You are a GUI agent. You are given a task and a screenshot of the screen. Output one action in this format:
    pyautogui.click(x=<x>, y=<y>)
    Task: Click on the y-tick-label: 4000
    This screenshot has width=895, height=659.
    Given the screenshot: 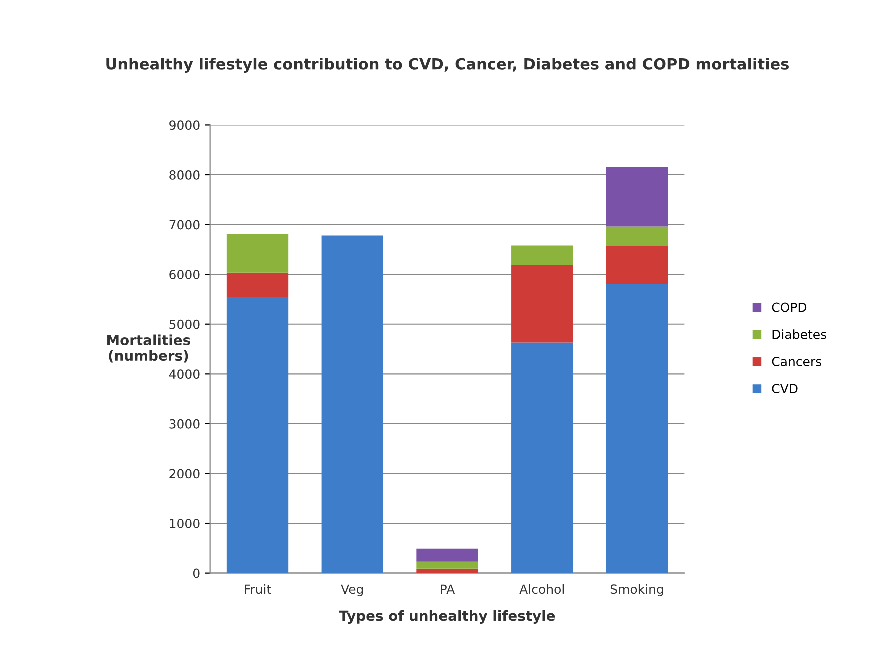 What is the action you would take?
    pyautogui.click(x=184, y=375)
    